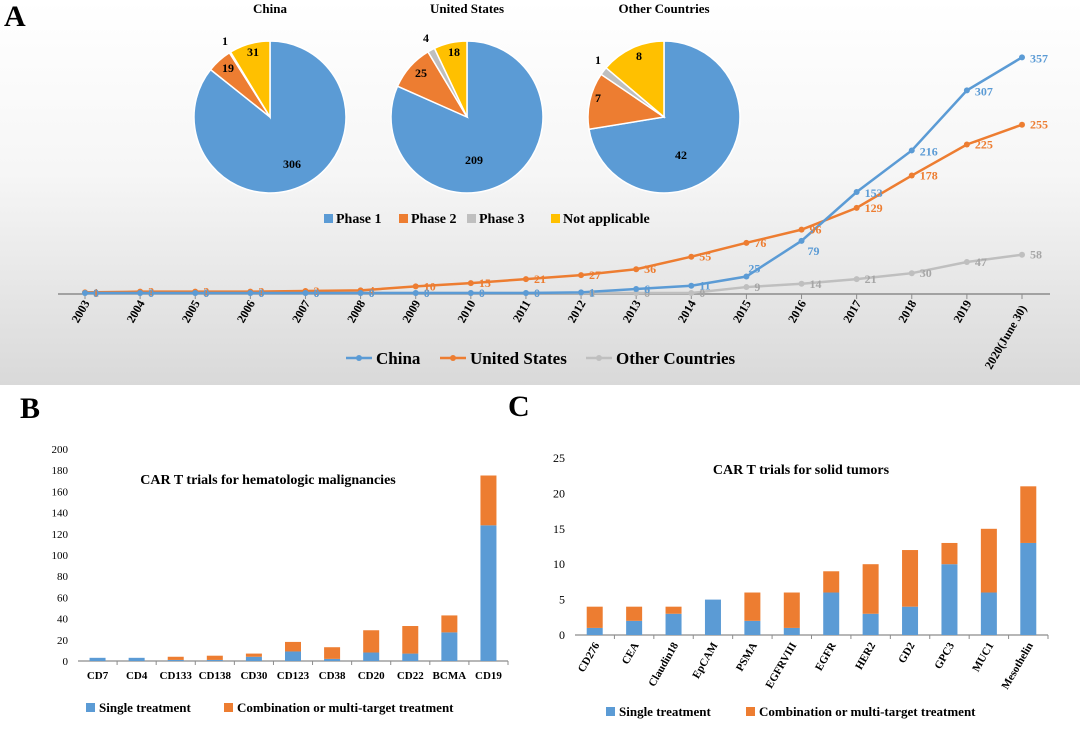 The image size is (1080, 741). I want to click on series-data-label: 307, so click(984, 91).